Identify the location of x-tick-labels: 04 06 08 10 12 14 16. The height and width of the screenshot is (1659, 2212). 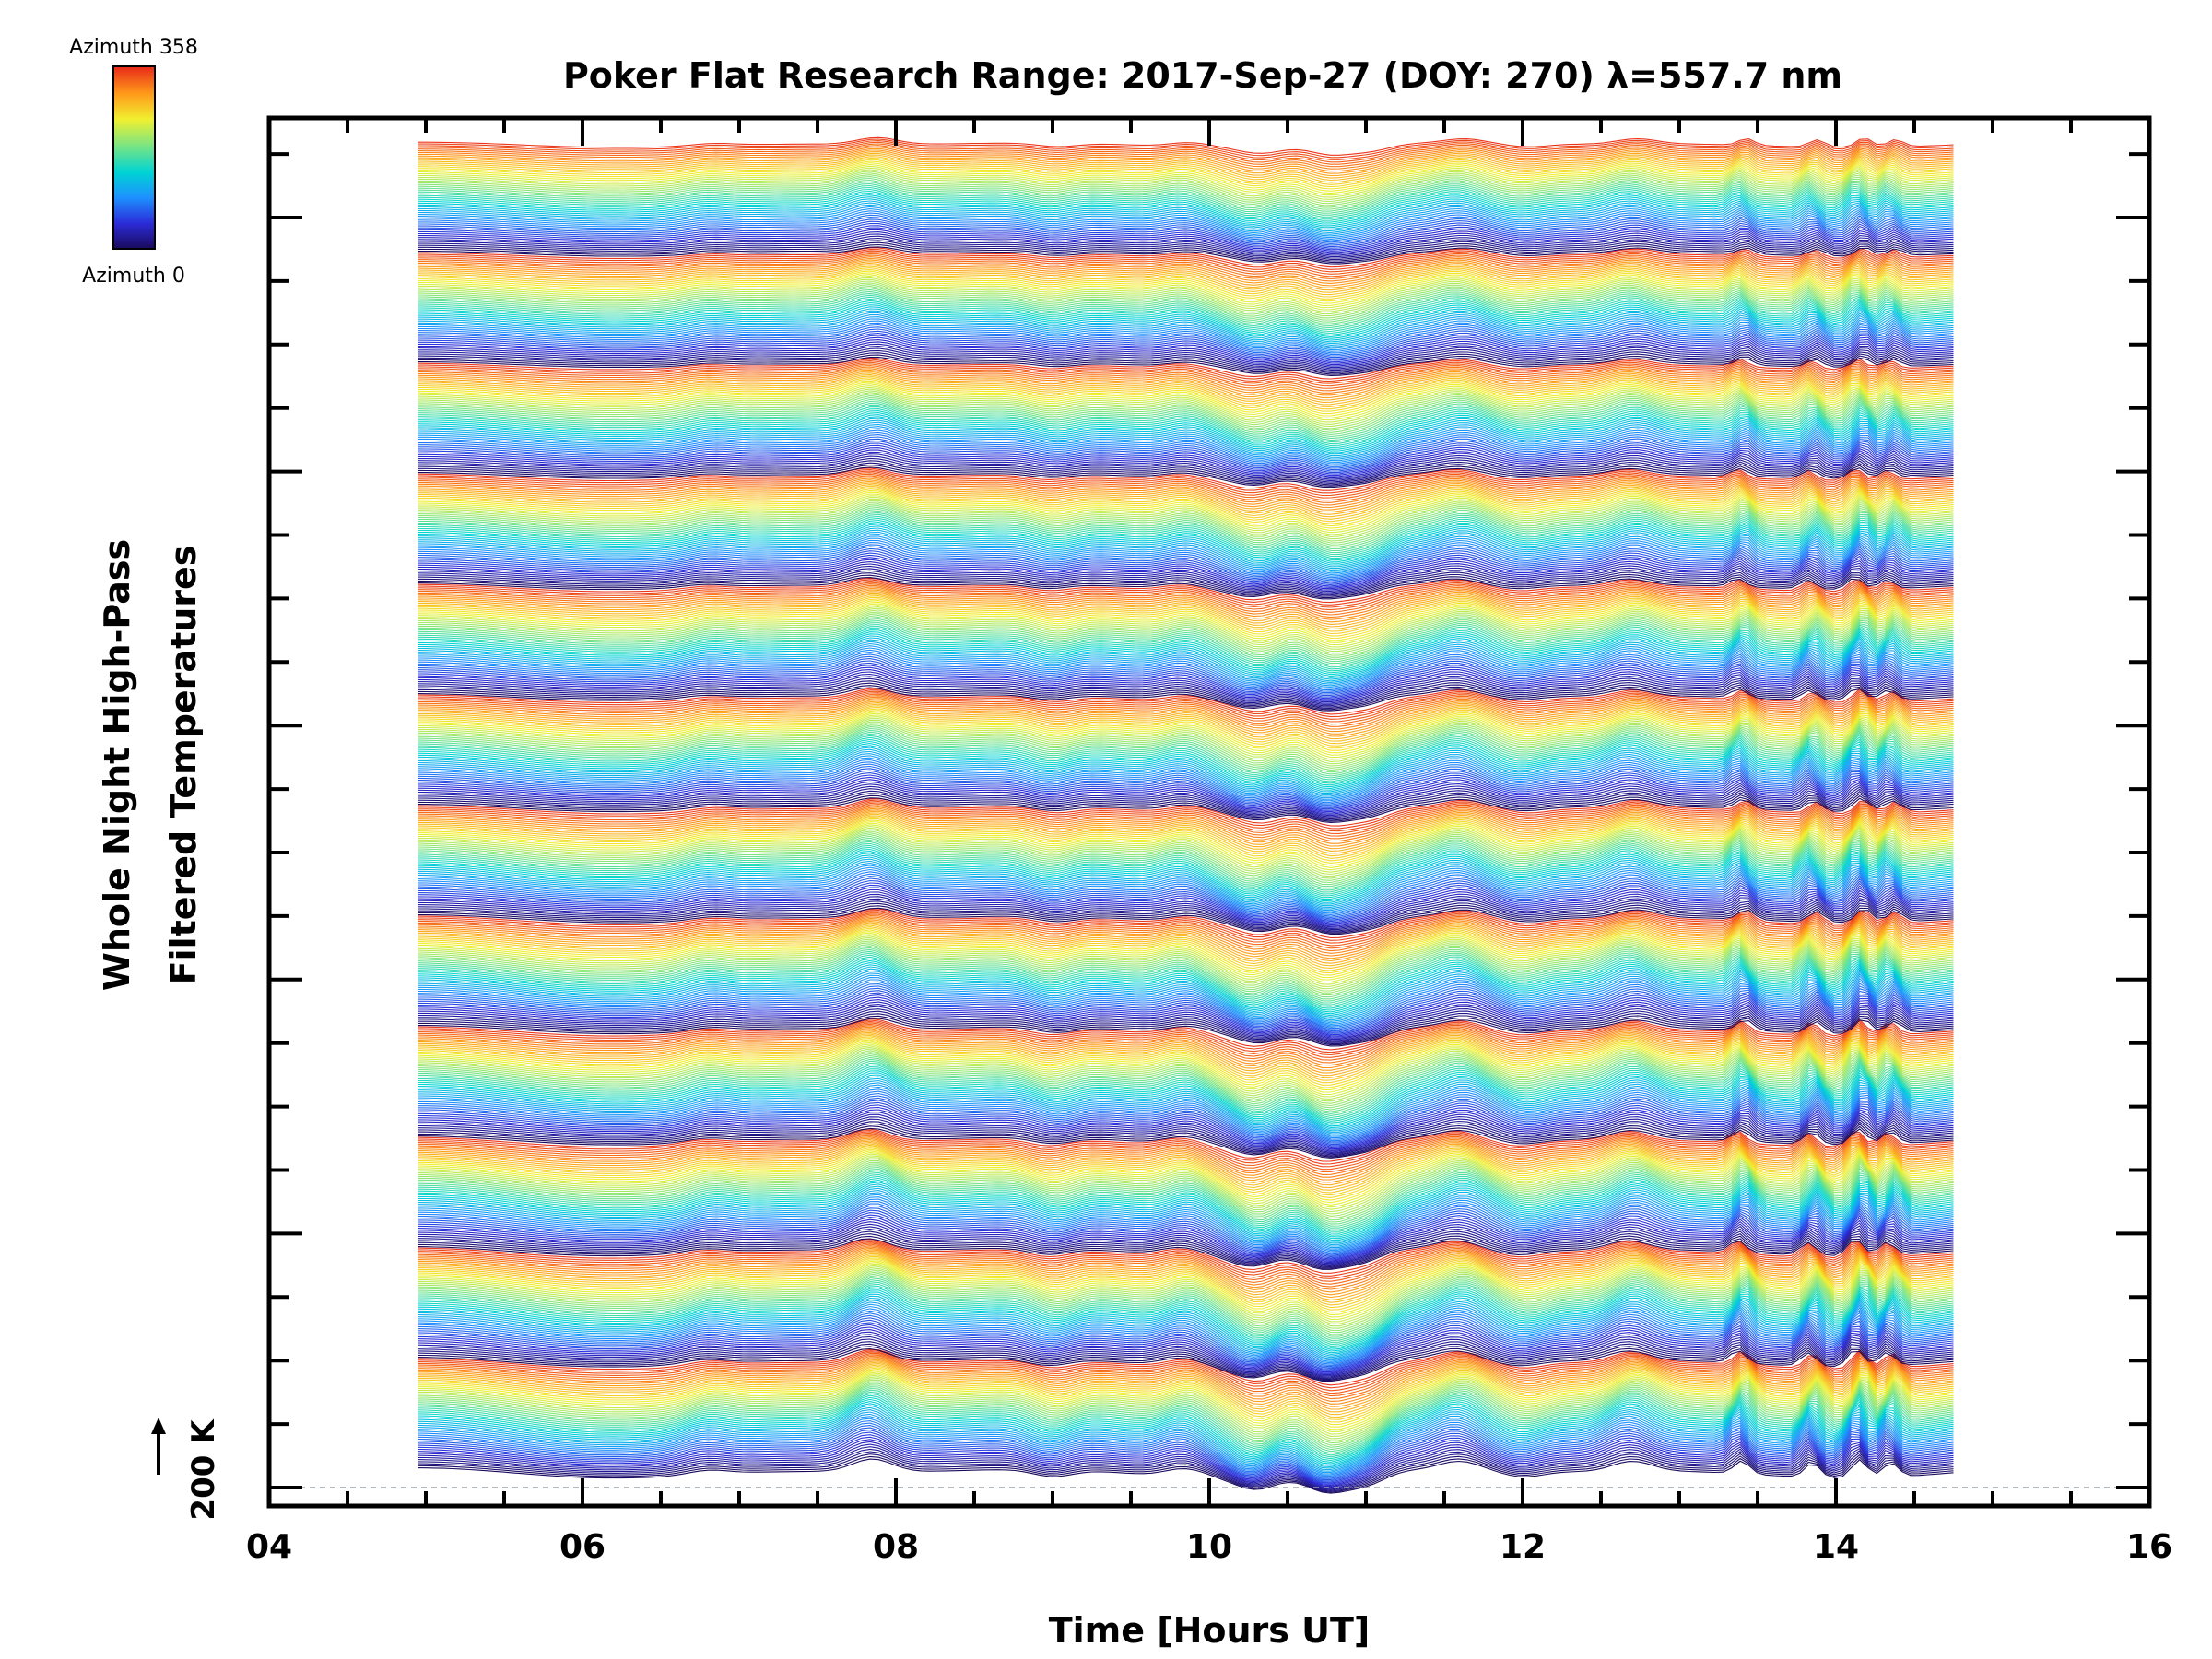
(1209, 1547).